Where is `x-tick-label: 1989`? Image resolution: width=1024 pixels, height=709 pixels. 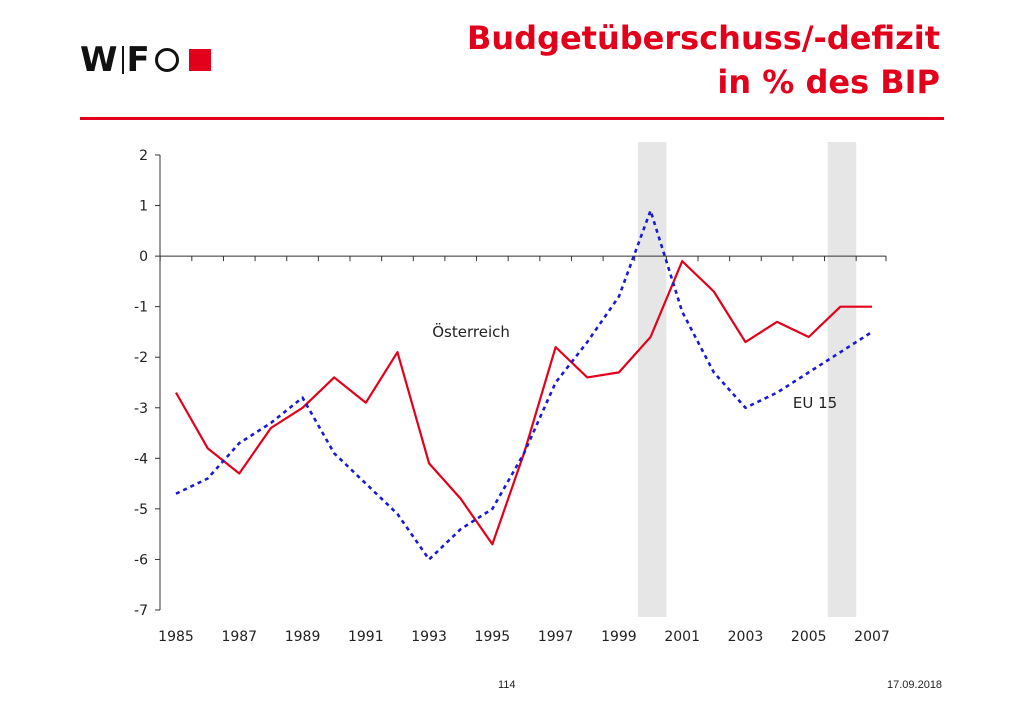 x-tick-label: 1989 is located at coordinates (303, 637).